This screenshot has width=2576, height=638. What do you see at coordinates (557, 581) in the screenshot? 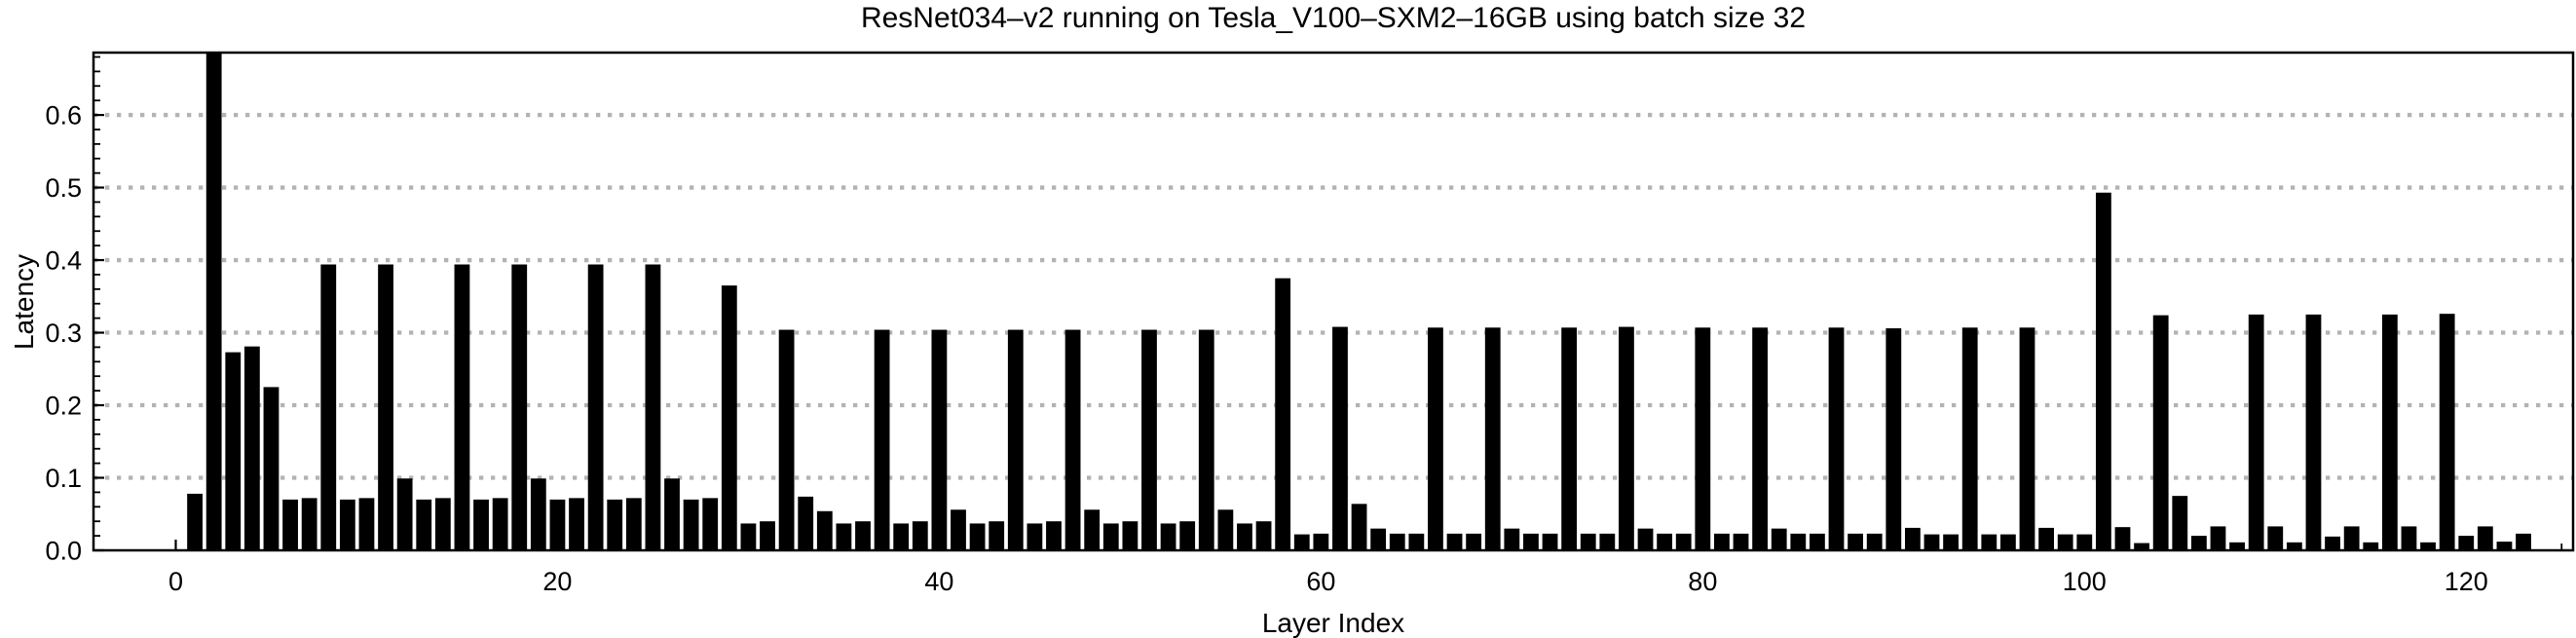
I see `x-tick-label-20: 20` at bounding box center [557, 581].